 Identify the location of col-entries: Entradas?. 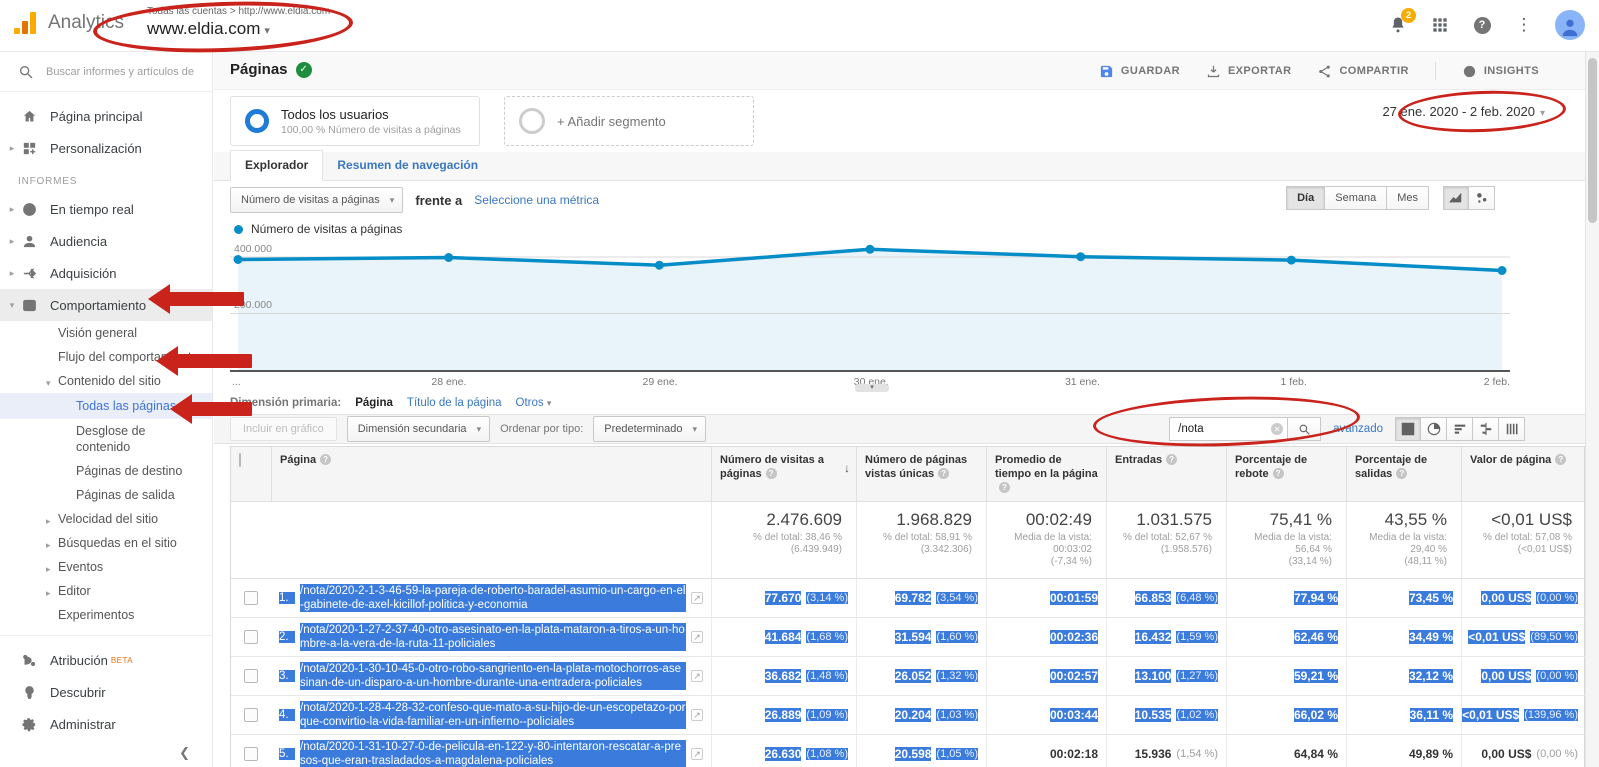
(1166, 474).